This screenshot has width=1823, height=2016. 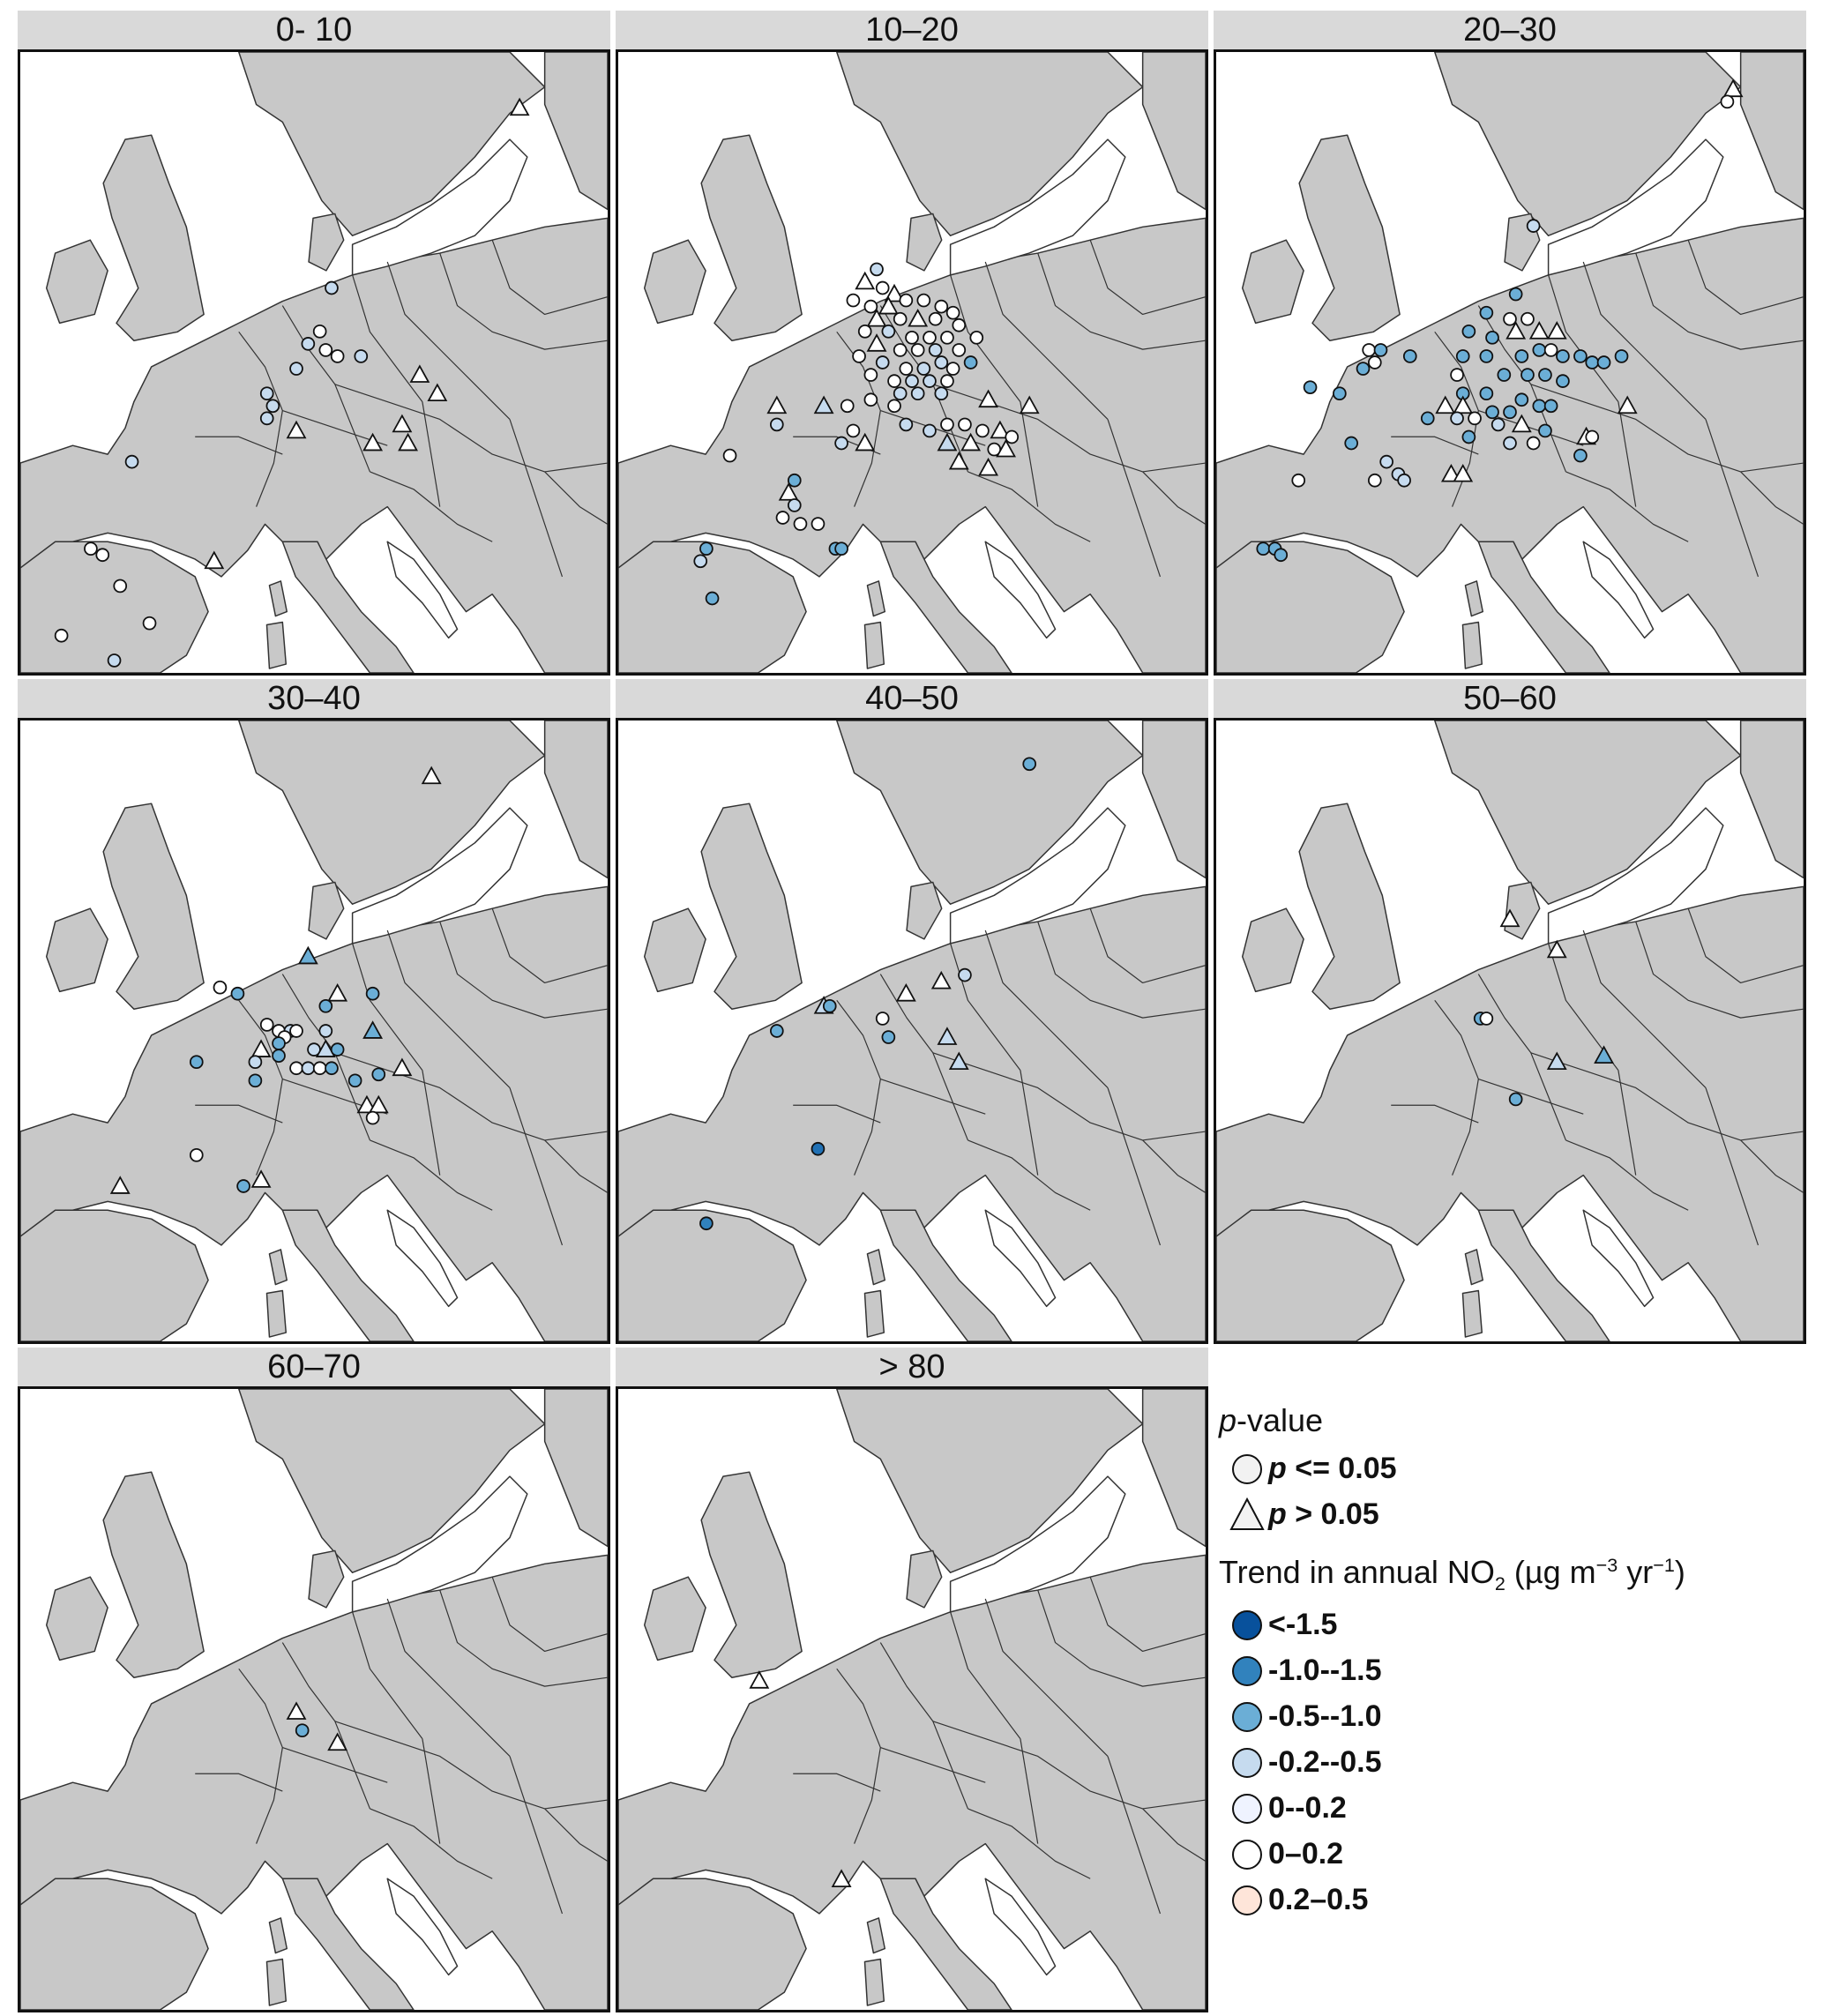 What do you see at coordinates (912, 1011) in the screenshot?
I see `map-panel-4: 40–50` at bounding box center [912, 1011].